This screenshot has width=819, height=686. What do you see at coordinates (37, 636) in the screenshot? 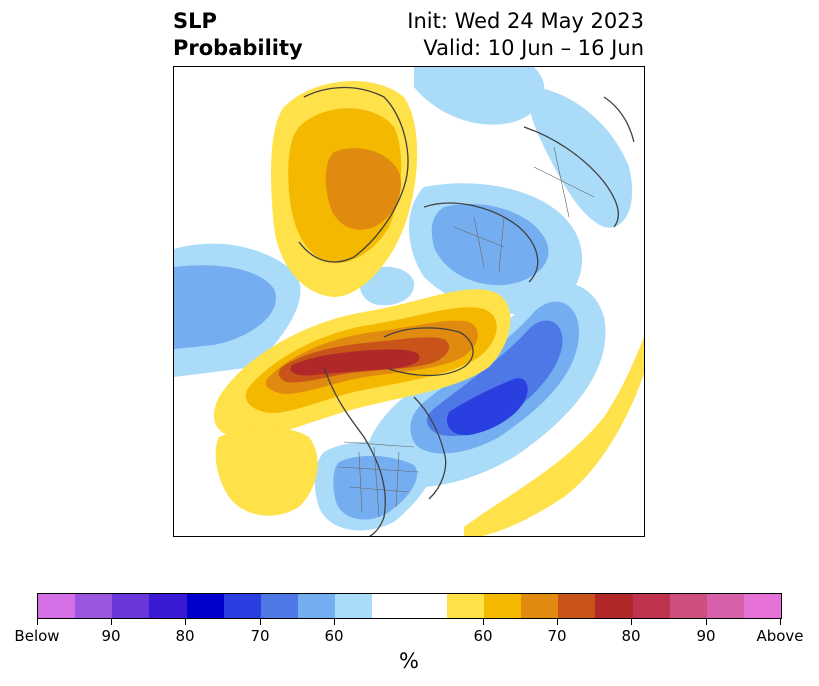
I see `colorbar-tick-label: Below` at bounding box center [37, 636].